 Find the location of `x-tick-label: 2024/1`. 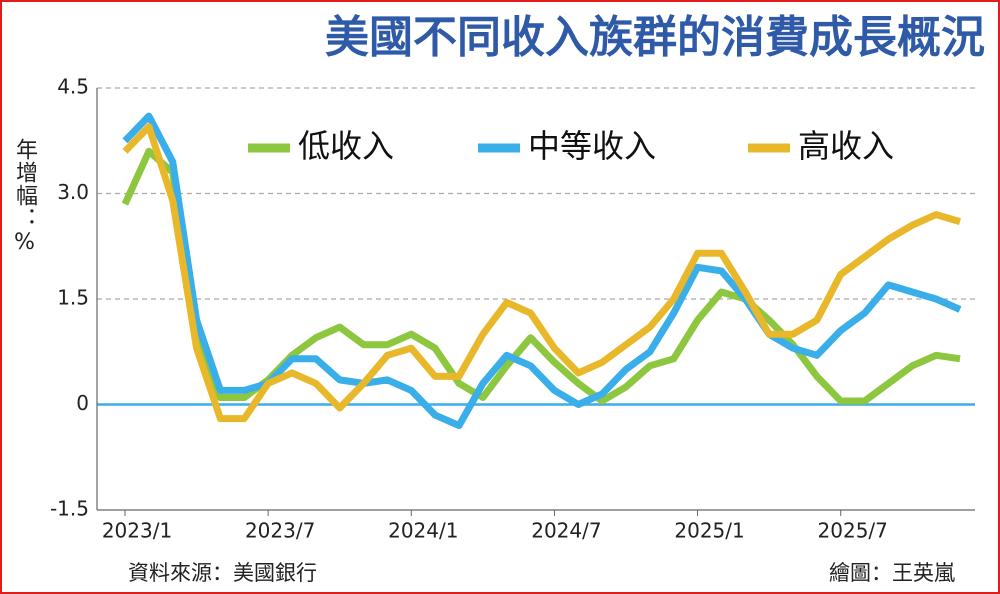

x-tick-label: 2024/1 is located at coordinates (423, 531).